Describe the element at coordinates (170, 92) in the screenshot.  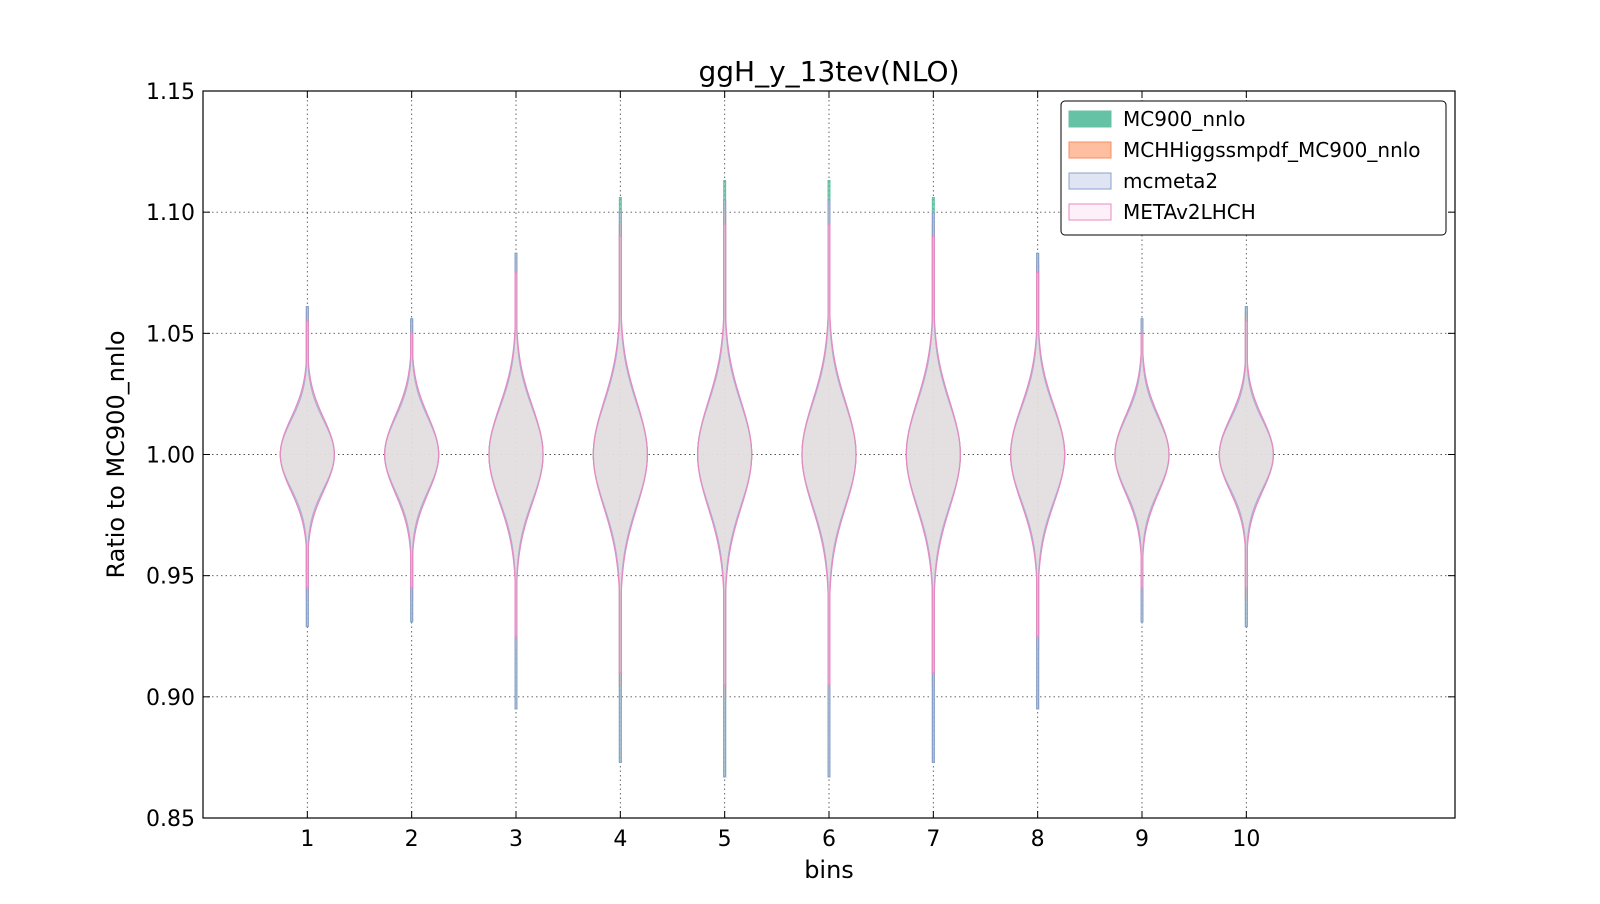
I see `y-tick-label: 1.15` at that location.